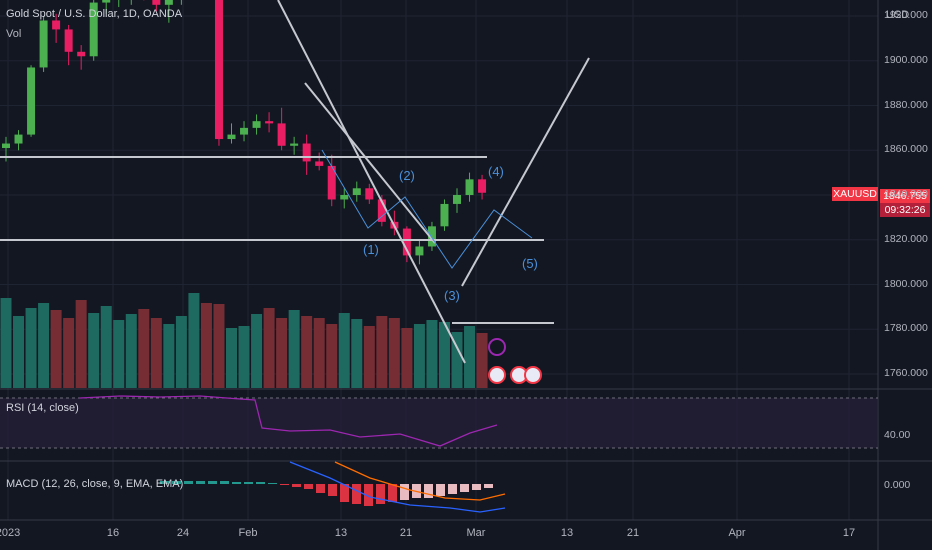 The height and width of the screenshot is (550, 932). I want to click on instrument-title: Gold Spot / U.S. Dollar, 1D, OANDA, so click(94, 14).